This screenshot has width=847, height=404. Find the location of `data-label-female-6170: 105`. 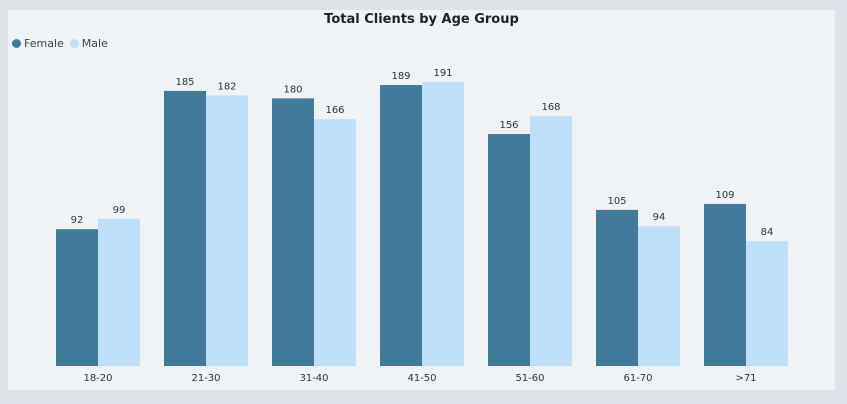

data-label-female-6170: 105 is located at coordinates (616, 201).